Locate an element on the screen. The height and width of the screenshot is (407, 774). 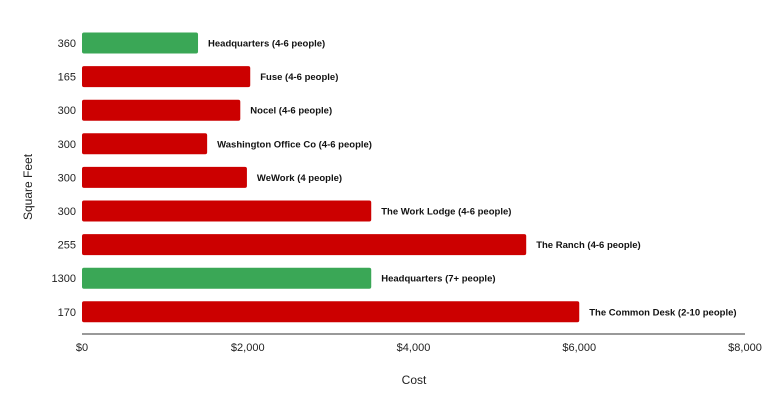
bar-data-label: Headquarters (4-6 people) is located at coordinates (266, 44).